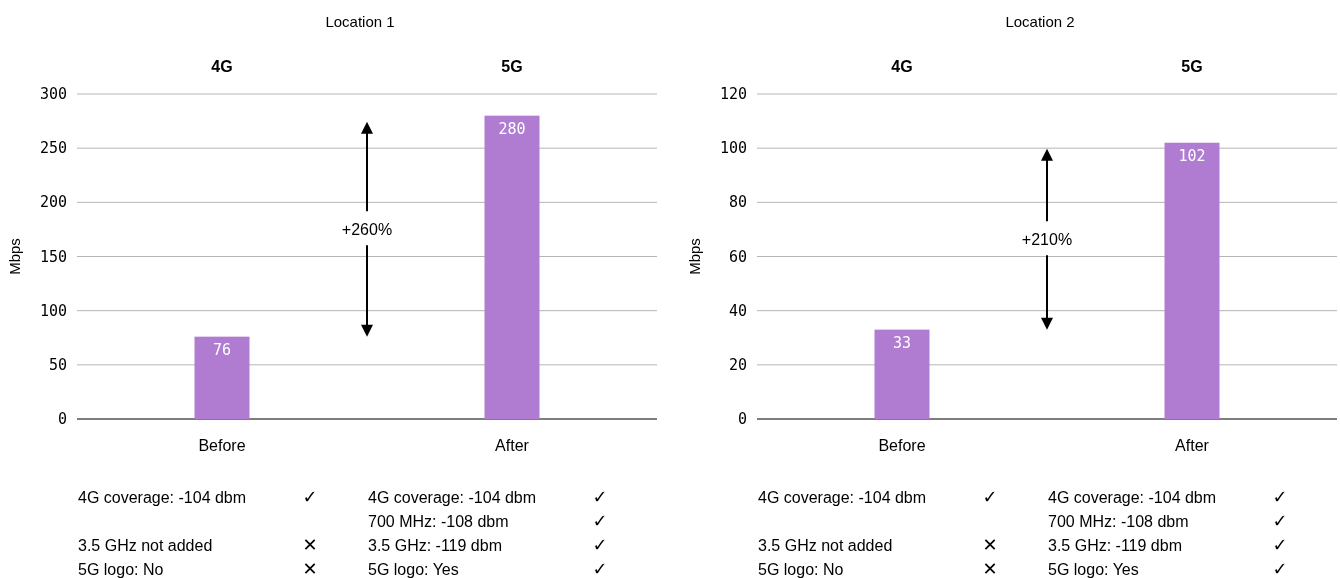 The width and height of the screenshot is (1340, 578). Describe the element at coordinates (512, 128) in the screenshot. I see `data-label: 280` at that location.